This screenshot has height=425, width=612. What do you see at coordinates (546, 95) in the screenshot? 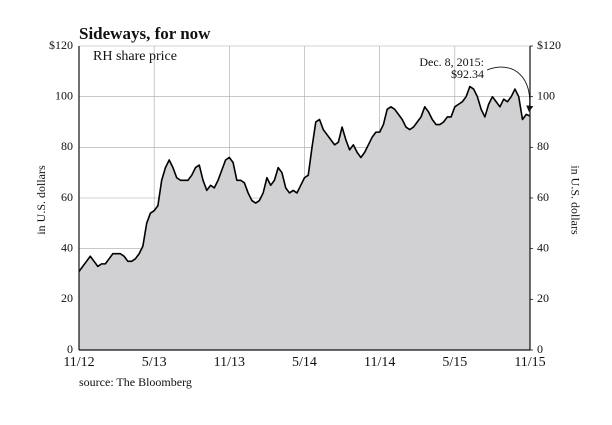
I see `y2-tick-label: 100` at bounding box center [546, 95].